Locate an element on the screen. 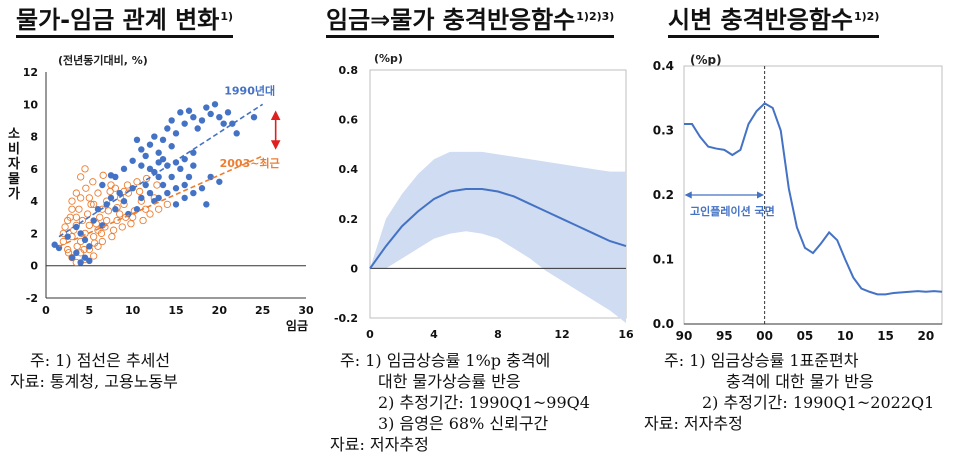 The height and width of the screenshot is (465, 964). y-tick-label: 0.8 is located at coordinates (349, 70).